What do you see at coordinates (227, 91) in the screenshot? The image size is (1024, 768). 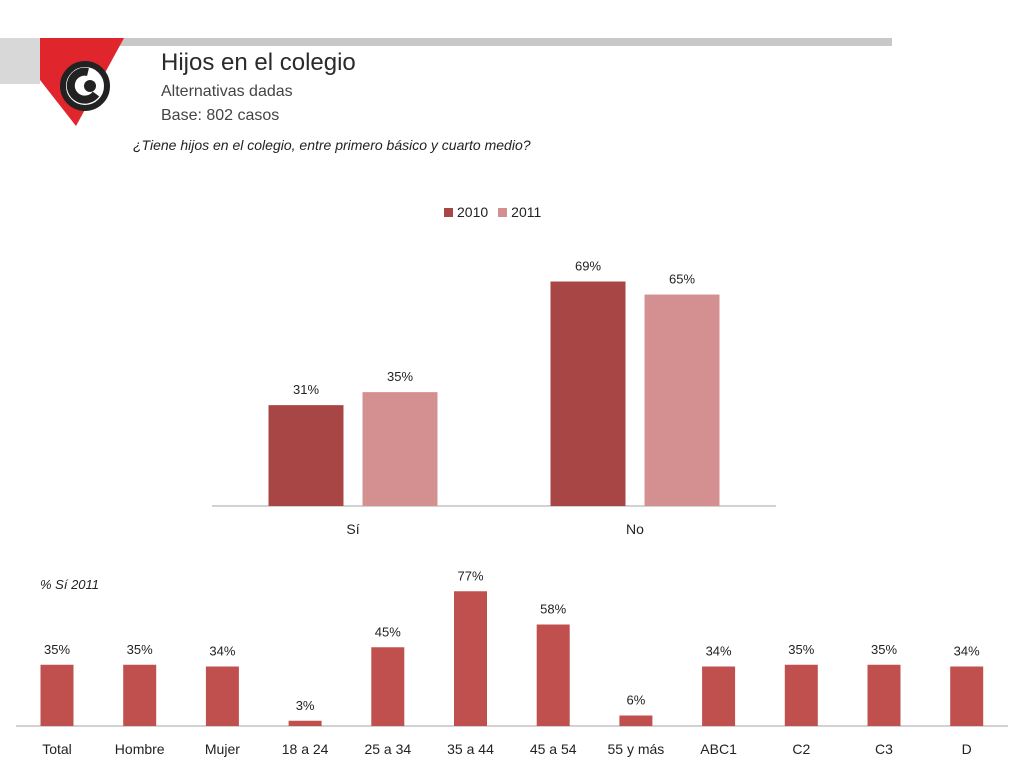 I see `page-subtitle: Alternativas dadas` at bounding box center [227, 91].